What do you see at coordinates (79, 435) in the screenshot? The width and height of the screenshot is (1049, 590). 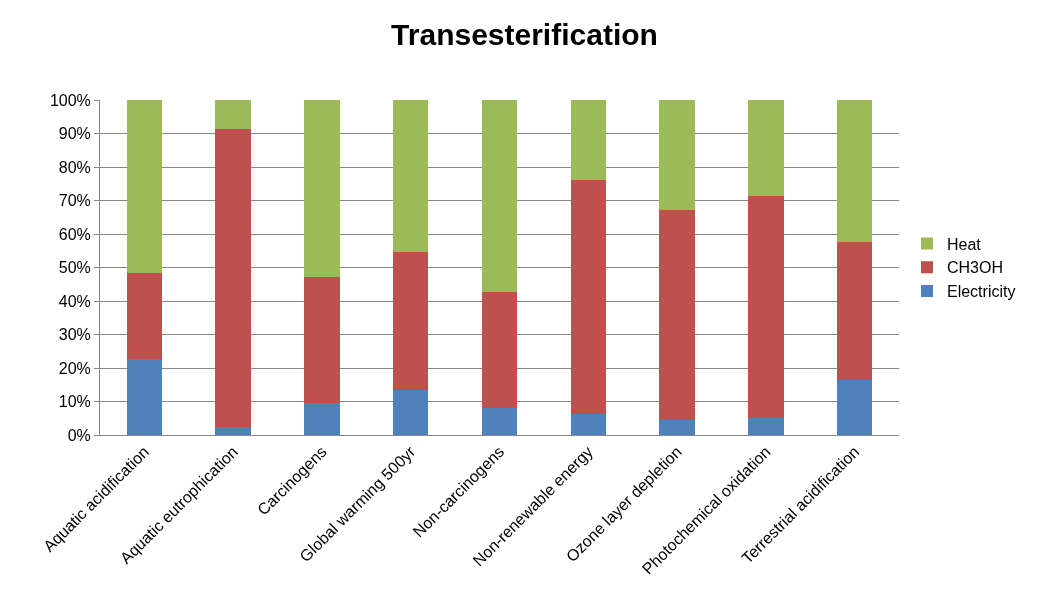 I see `y-tick-label: 0%` at bounding box center [79, 435].